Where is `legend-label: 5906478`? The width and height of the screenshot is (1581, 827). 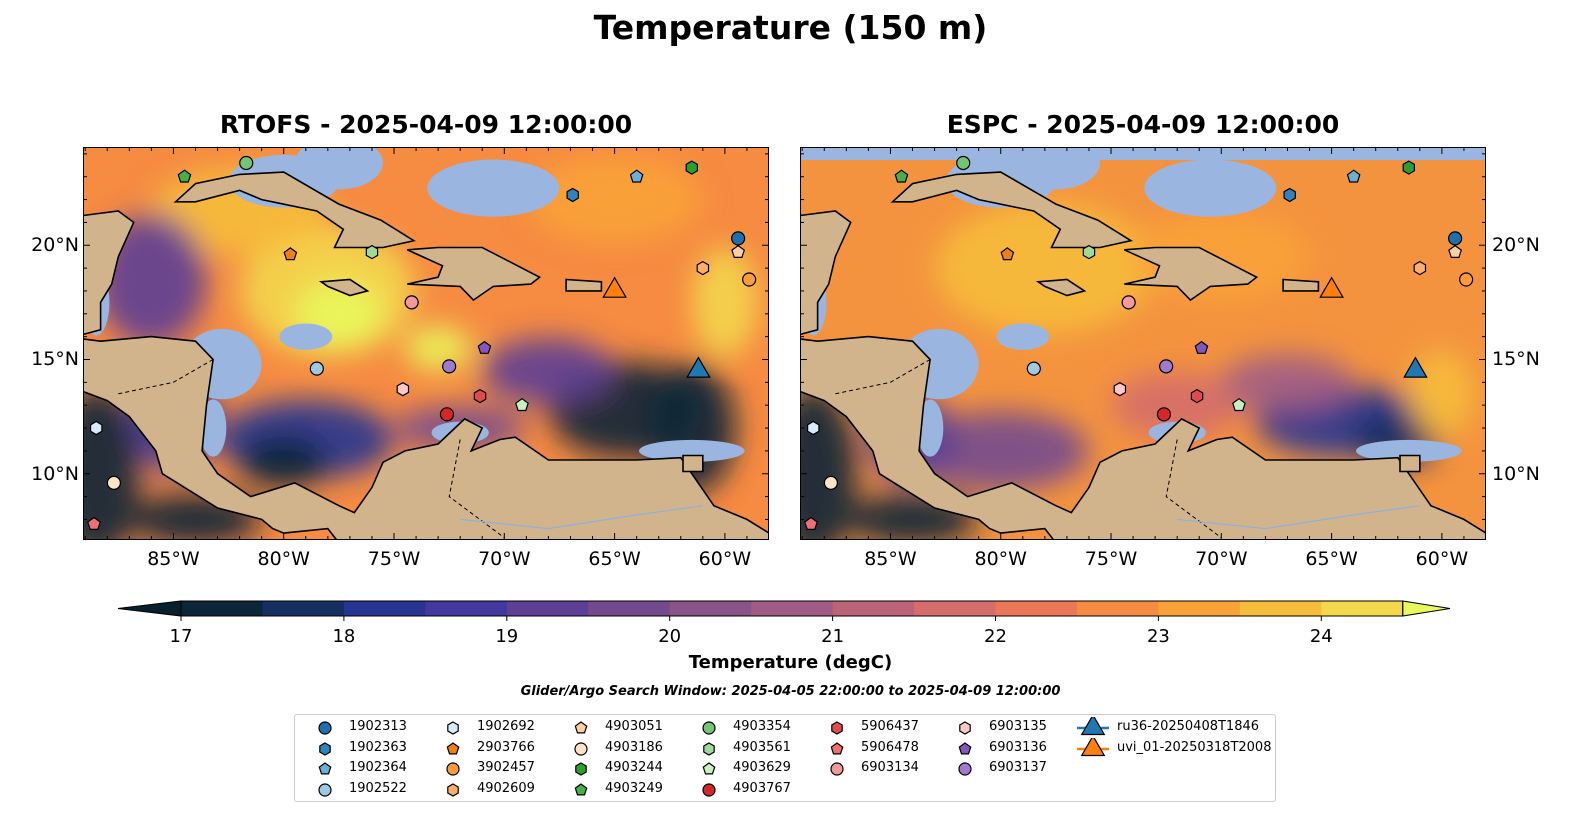 legend-label: 5906478 is located at coordinates (890, 747).